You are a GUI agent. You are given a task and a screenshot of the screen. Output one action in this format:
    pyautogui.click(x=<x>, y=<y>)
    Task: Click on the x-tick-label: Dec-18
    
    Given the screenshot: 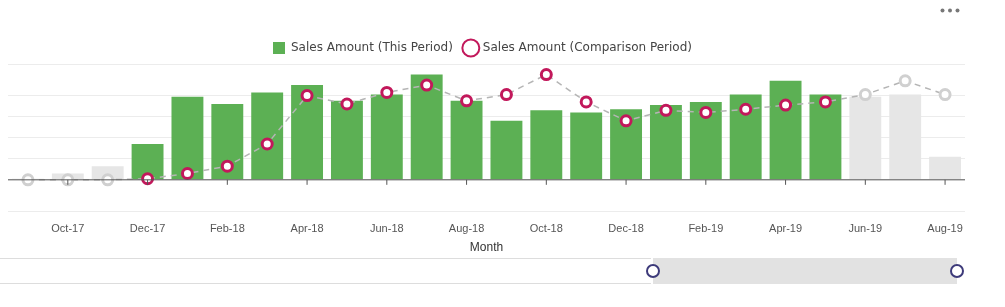 What is the action you would take?
    pyautogui.click(x=626, y=228)
    